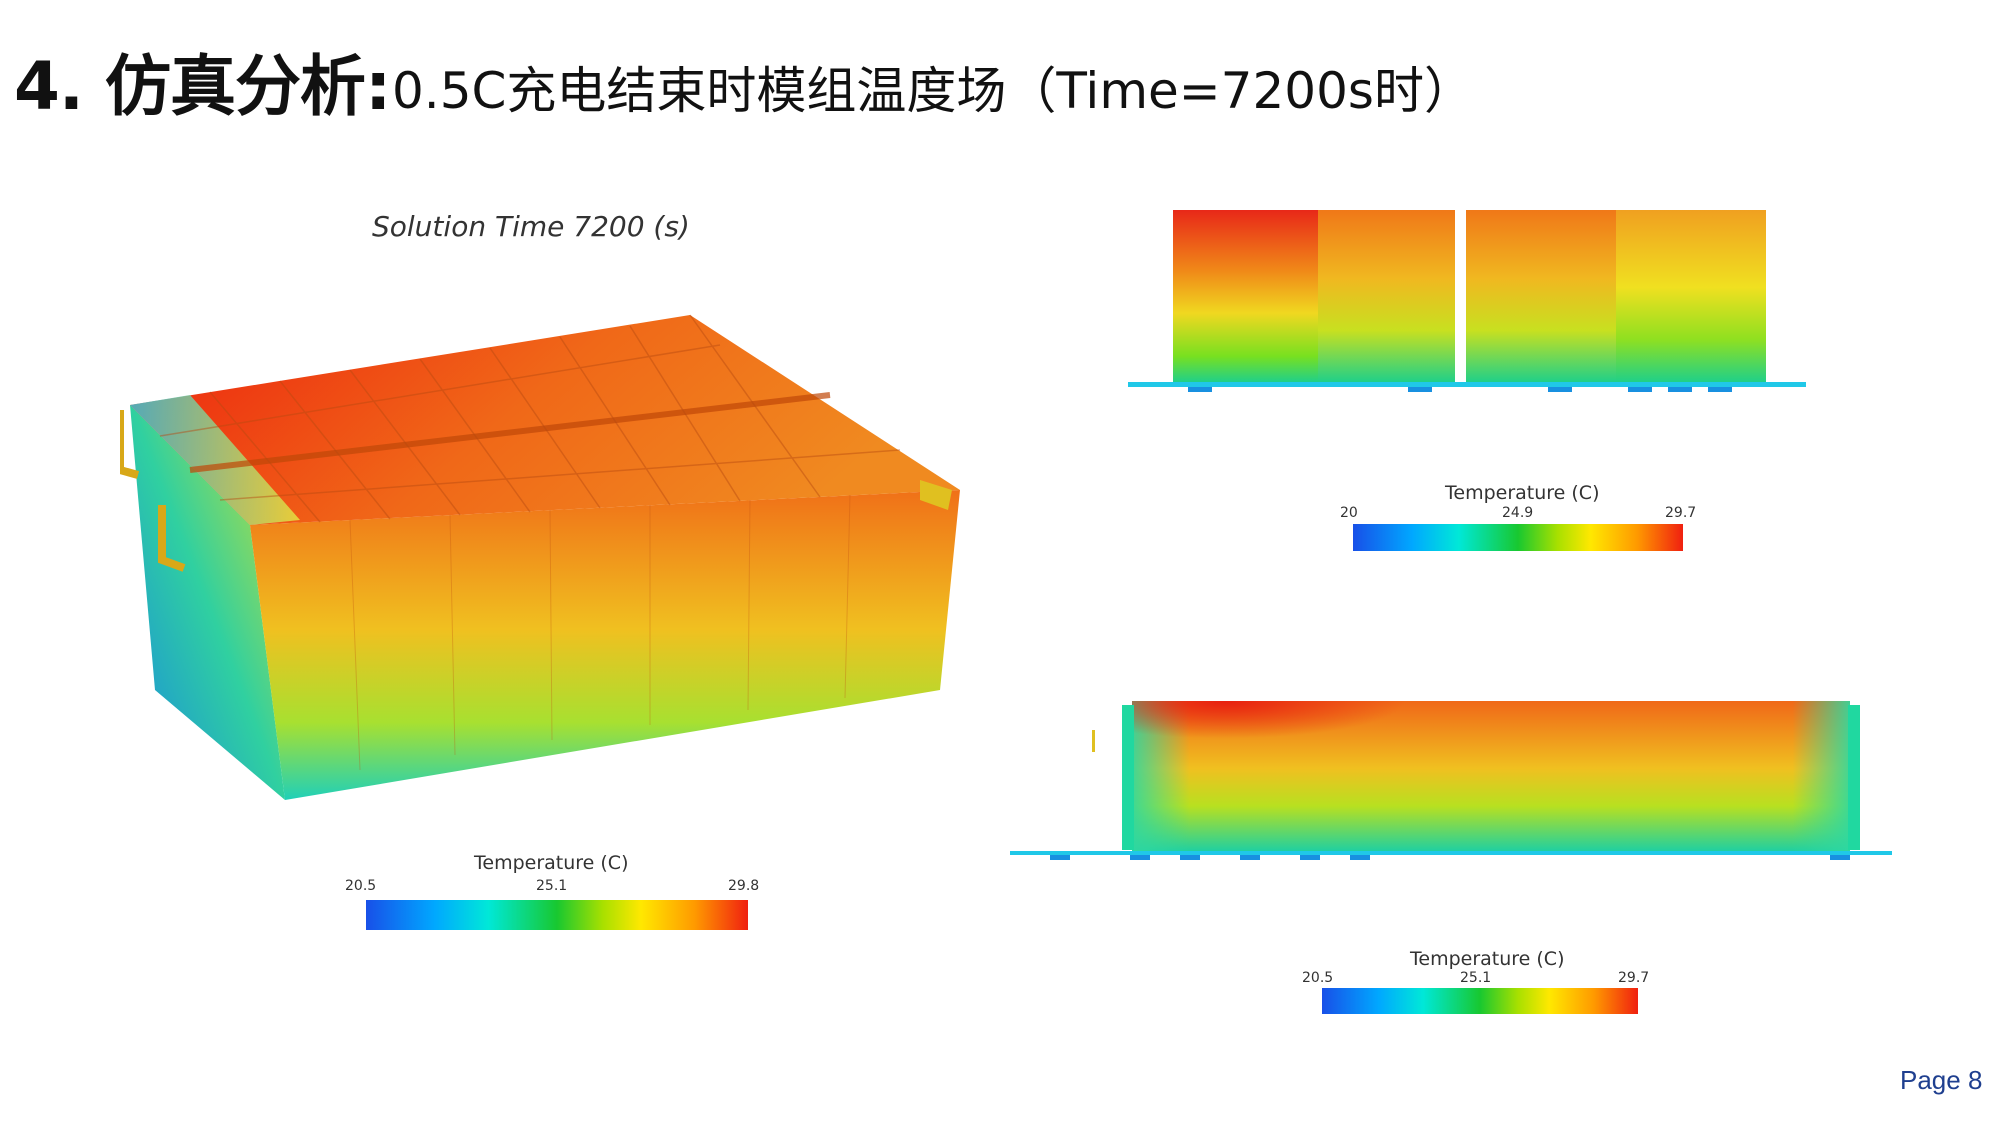 Image resolution: width=1999 pixels, height=1125 pixels. Describe the element at coordinates (1451, 780) in the screenshot. I see `module-front-view-bottom` at that location.